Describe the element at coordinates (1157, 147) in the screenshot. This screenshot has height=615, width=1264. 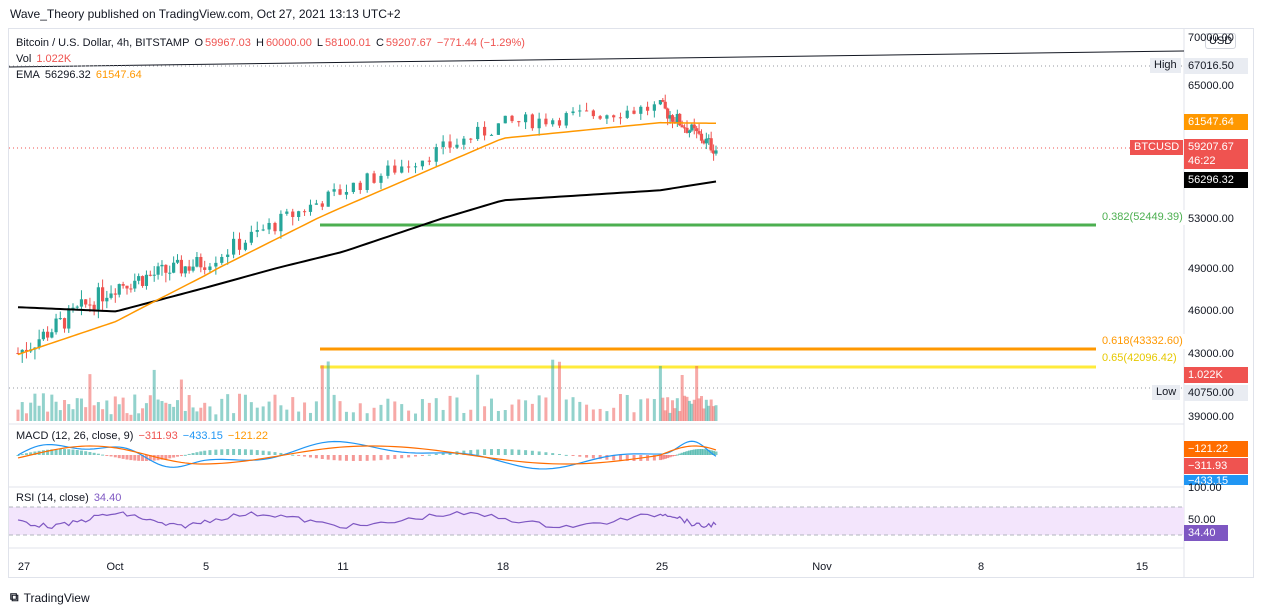
I see `symbol-axis-tag: BTCUSD` at that location.